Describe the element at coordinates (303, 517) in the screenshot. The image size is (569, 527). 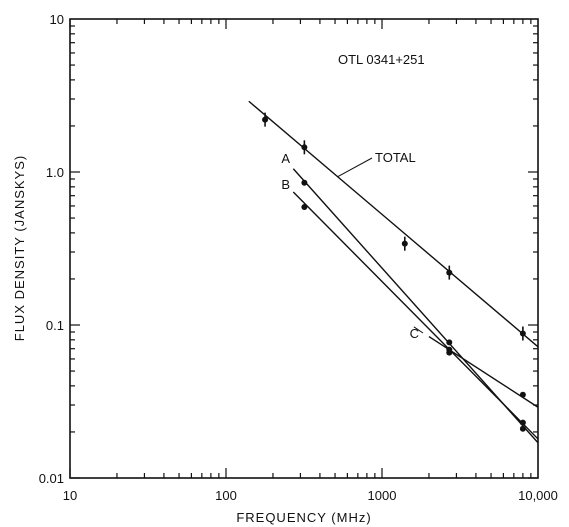
I see `x-axis-label: FREQUENCY (MHz)` at that location.